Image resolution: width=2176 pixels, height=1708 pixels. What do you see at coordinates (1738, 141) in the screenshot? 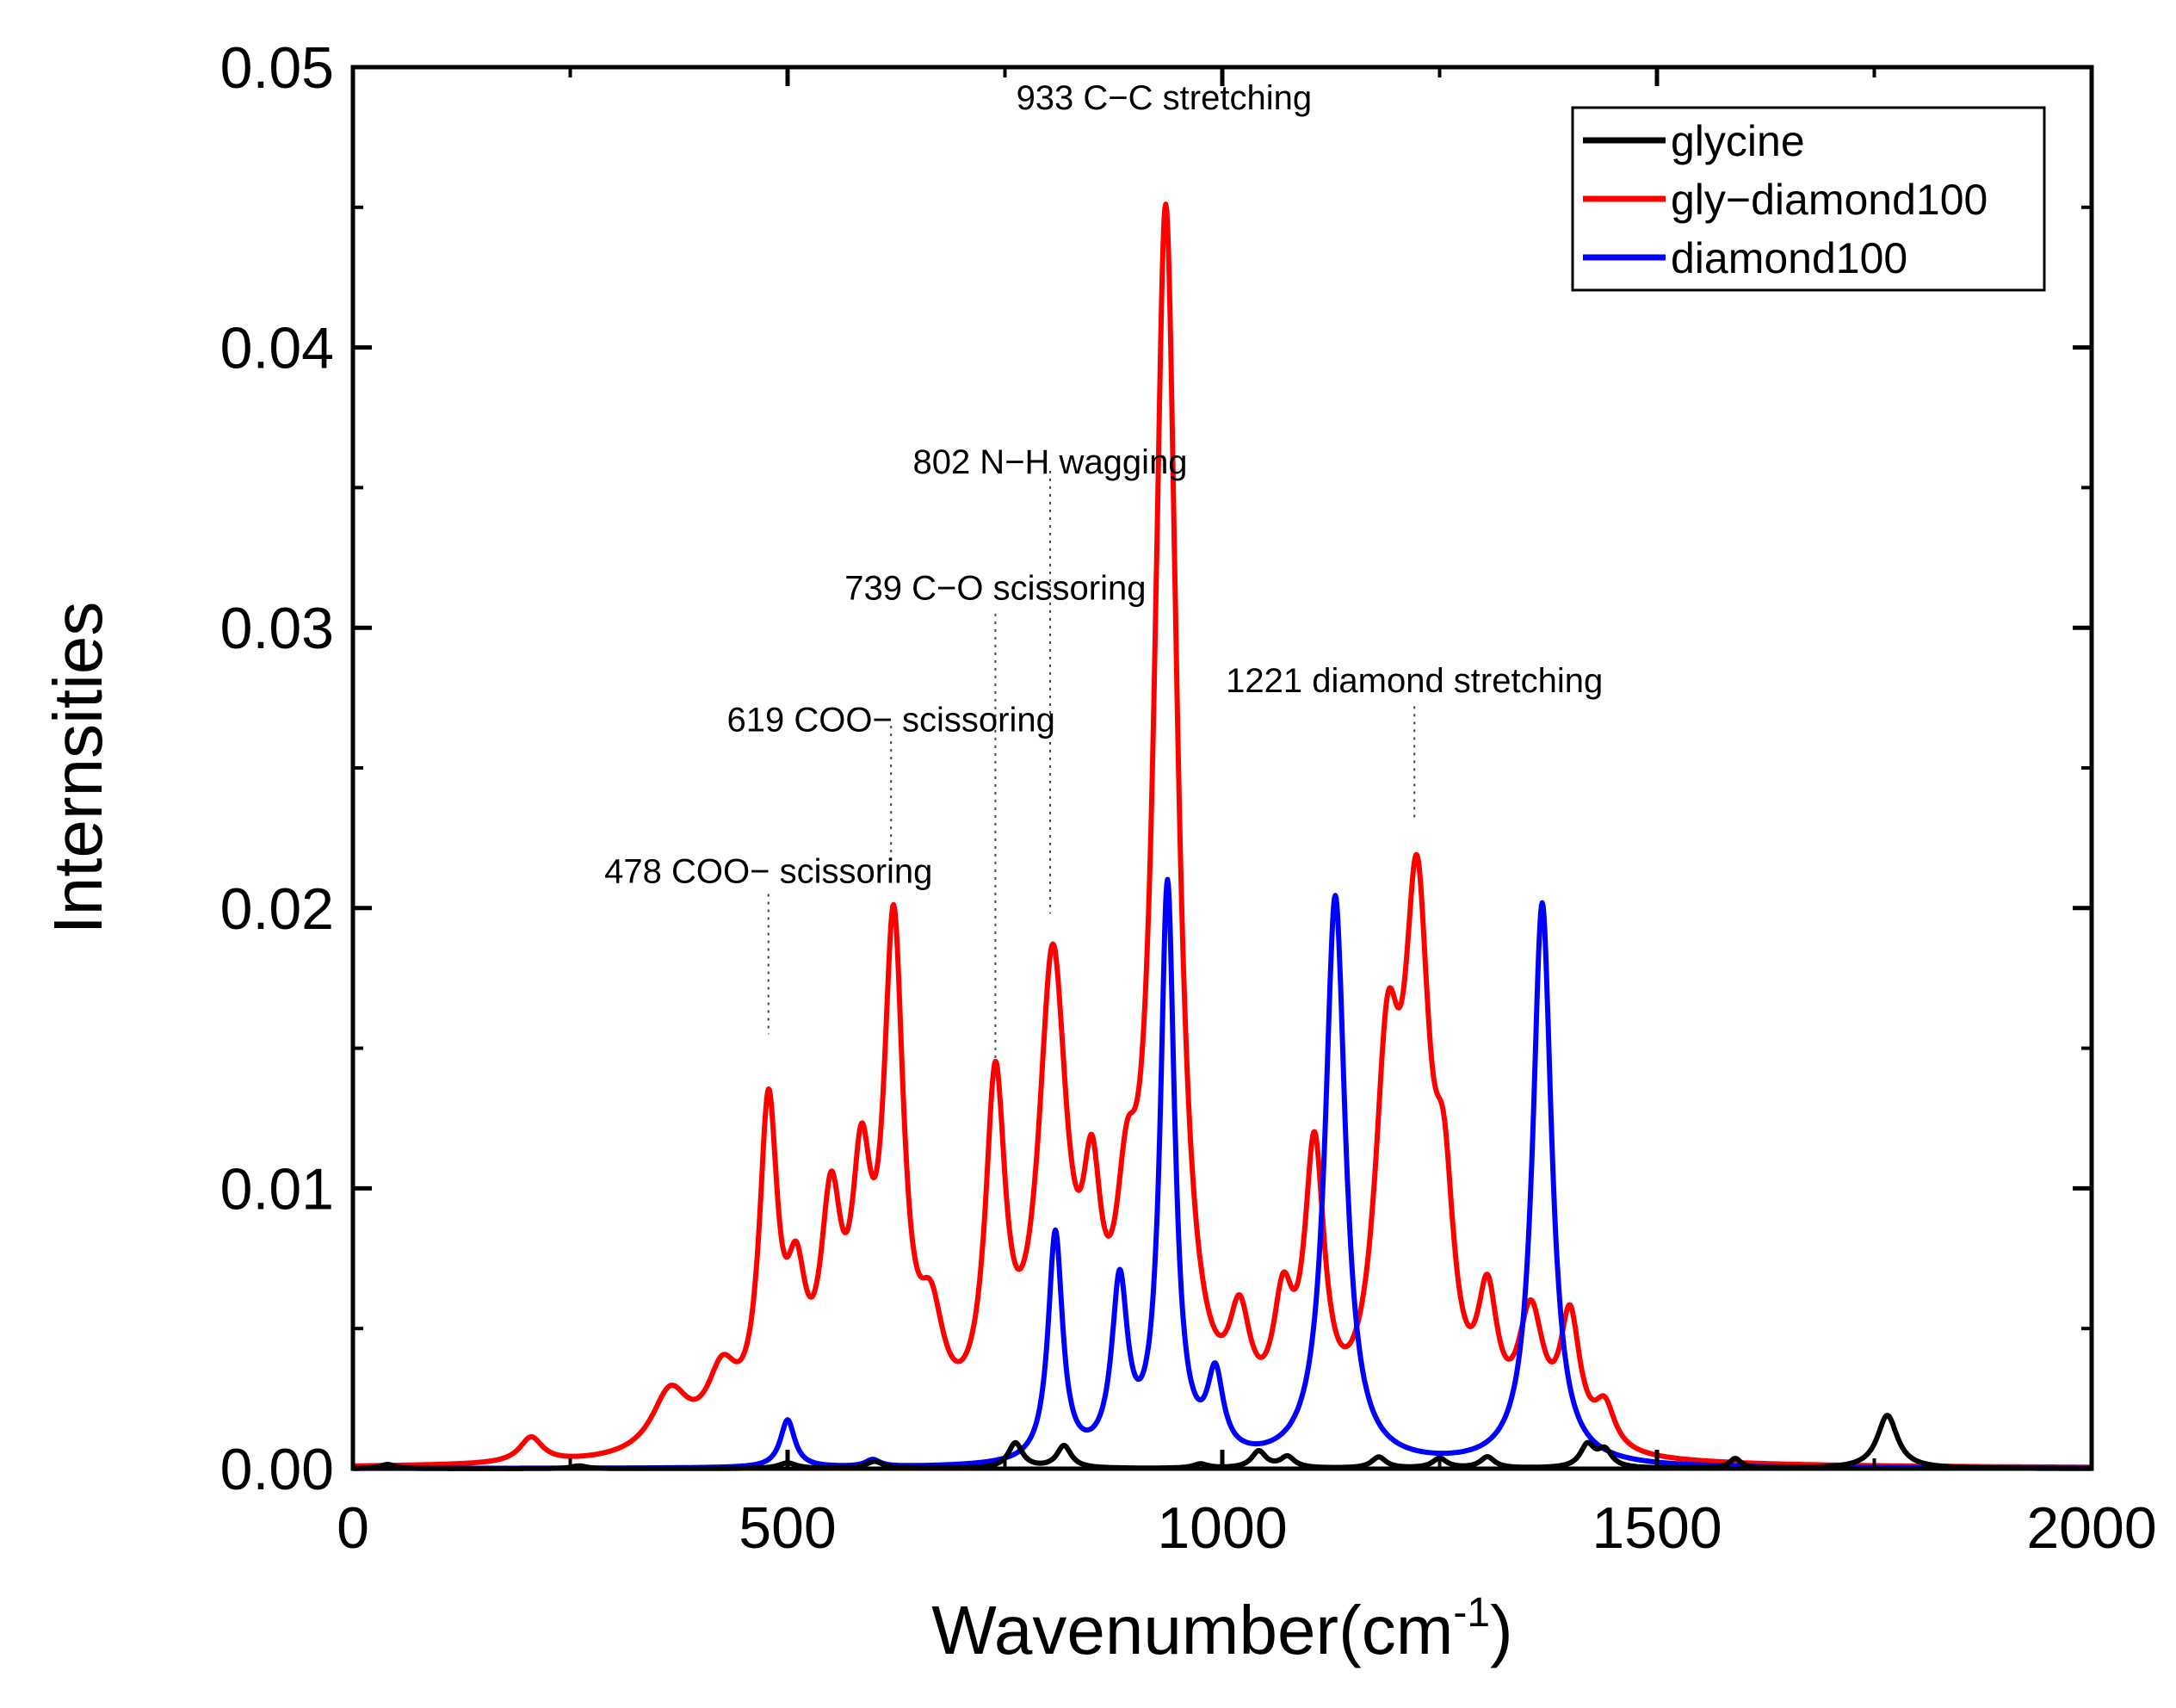
I see `legend-label: glycine` at bounding box center [1738, 141].